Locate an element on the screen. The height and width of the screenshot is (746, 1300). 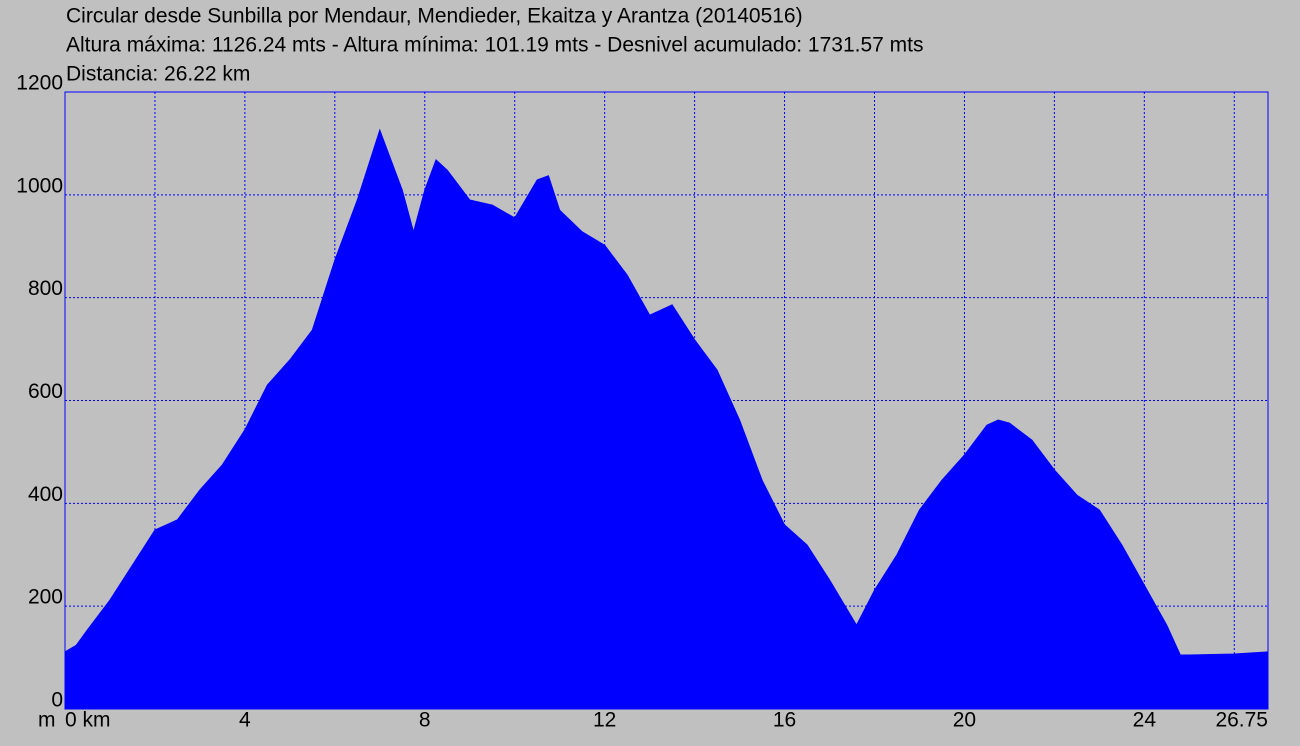
x-tick-label: 4 is located at coordinates (245, 720).